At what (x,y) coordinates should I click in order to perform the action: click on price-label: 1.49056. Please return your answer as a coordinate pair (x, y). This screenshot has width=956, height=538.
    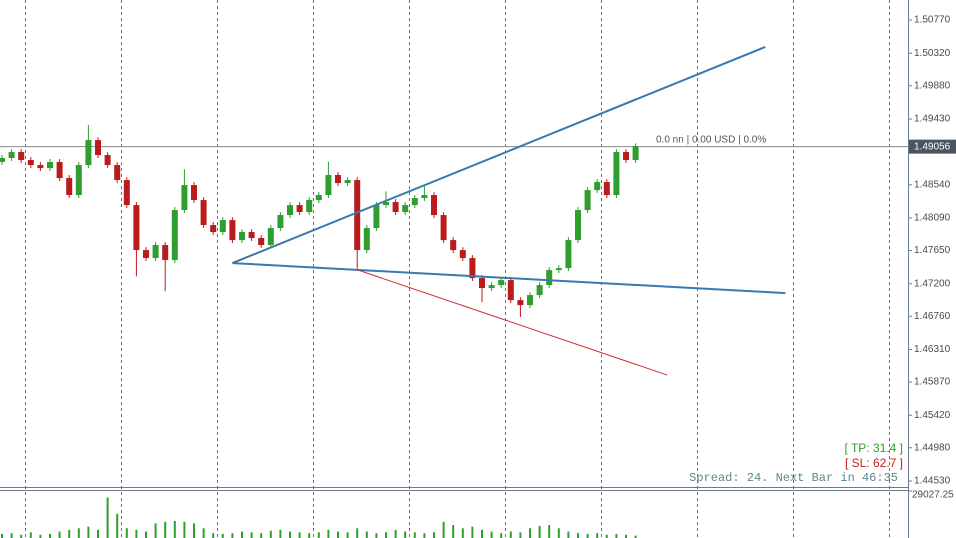
    Looking at the image, I should click on (932, 146).